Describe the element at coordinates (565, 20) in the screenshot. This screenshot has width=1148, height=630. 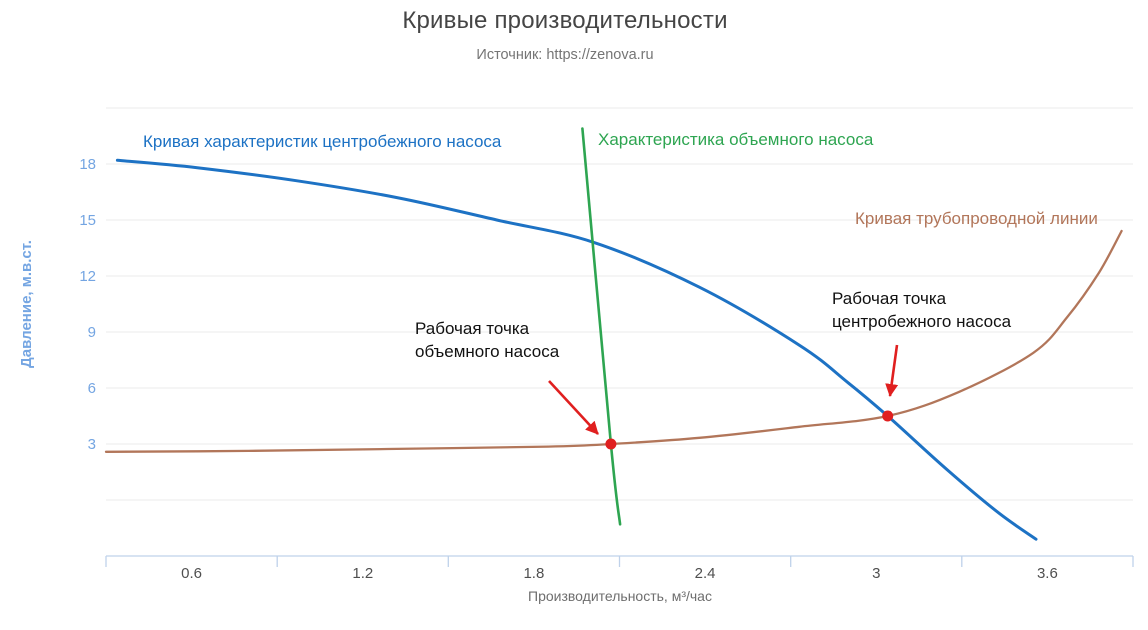
I see `chart-title: Кривые производительности` at that location.